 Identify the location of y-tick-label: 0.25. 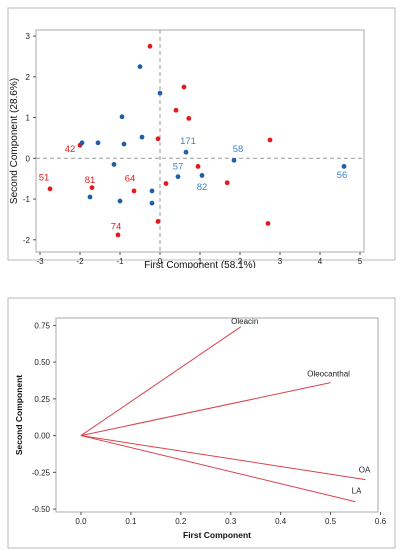
(42, 399).